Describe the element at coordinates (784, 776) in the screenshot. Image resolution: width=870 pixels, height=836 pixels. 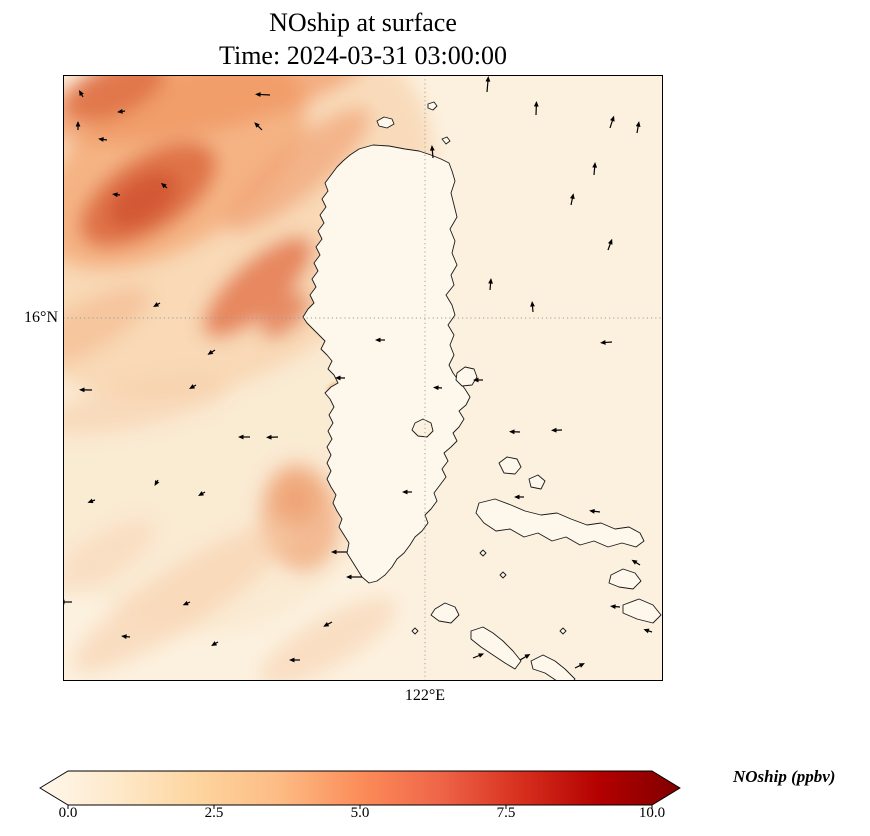
I see `colorbar-label: NOship (ppbv)` at that location.